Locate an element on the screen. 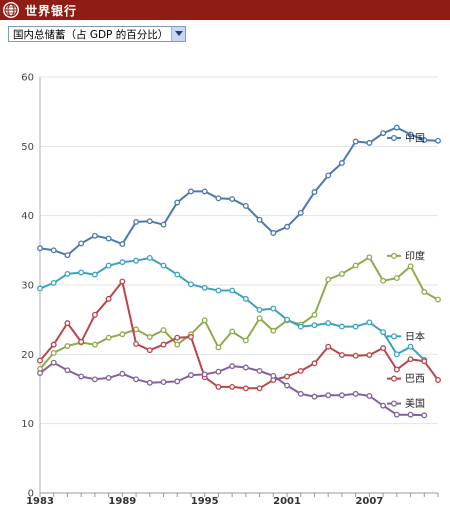 This screenshot has height=526, width=450. legend-entry-china: 中国 is located at coordinates (406, 138).